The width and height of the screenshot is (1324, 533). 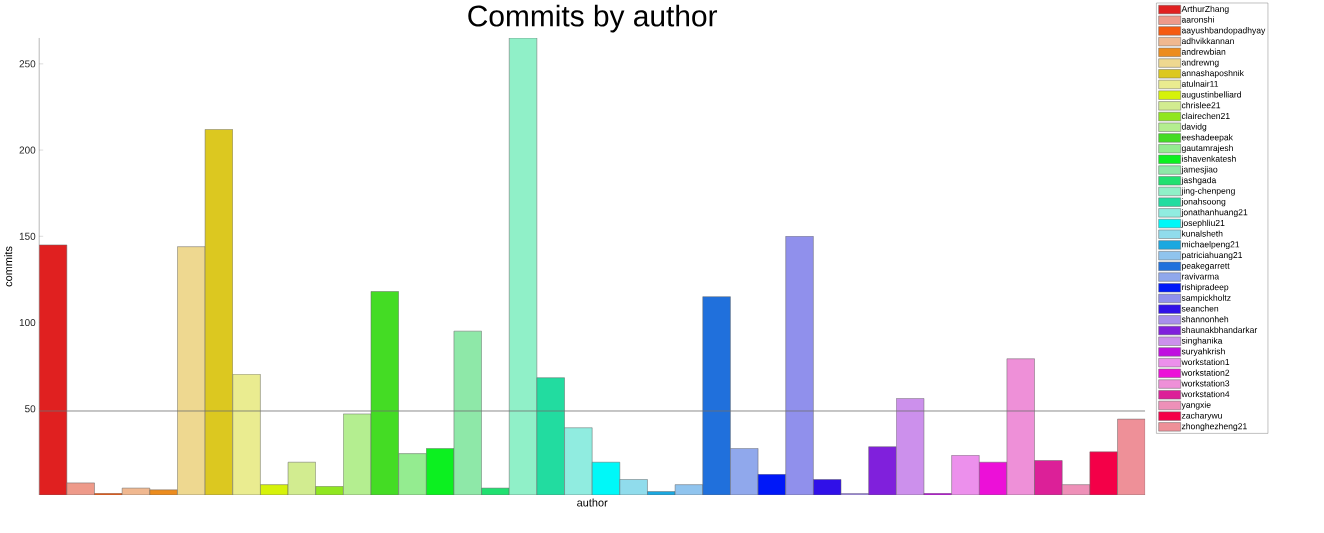 What do you see at coordinates (1219, 329) in the screenshot?
I see `legend-label: shaunakbhandarkar` at bounding box center [1219, 329].